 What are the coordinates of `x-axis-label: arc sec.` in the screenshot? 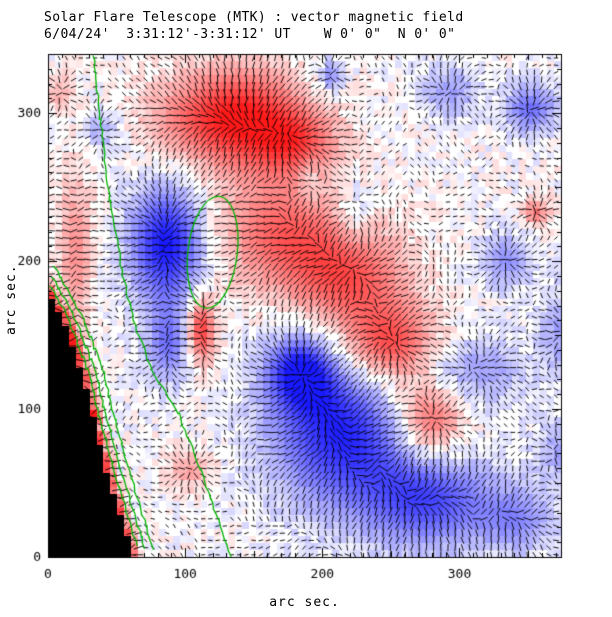 It's located at (304, 602).